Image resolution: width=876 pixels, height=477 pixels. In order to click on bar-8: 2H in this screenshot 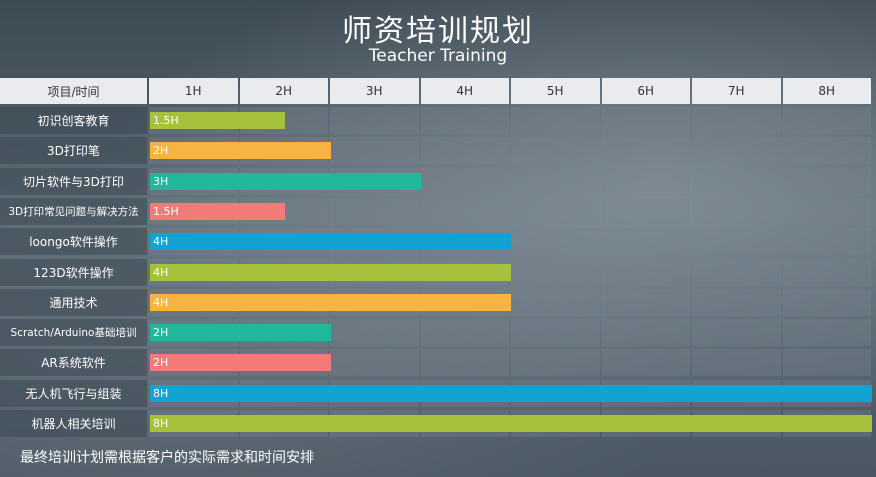, I will do `click(240, 333)`.